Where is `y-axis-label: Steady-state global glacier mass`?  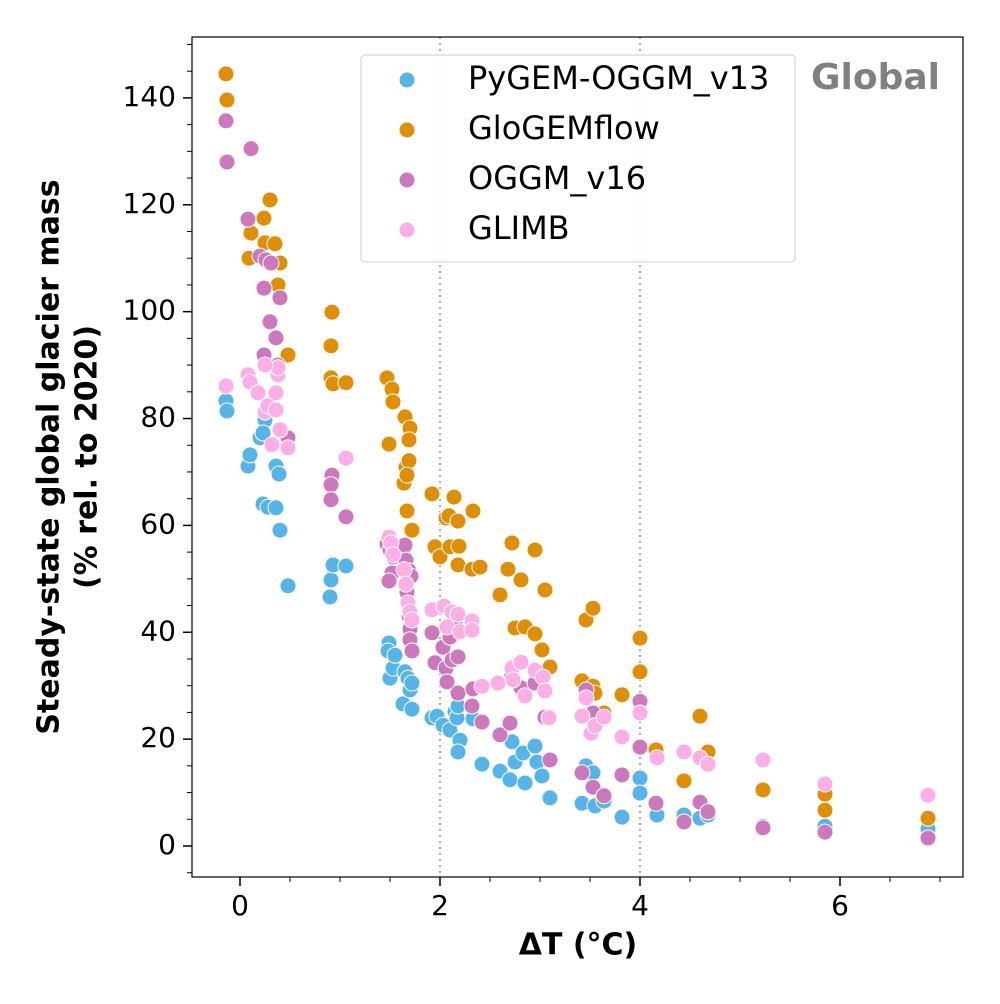 y-axis-label: Steady-state global glacier mass is located at coordinates (49, 456).